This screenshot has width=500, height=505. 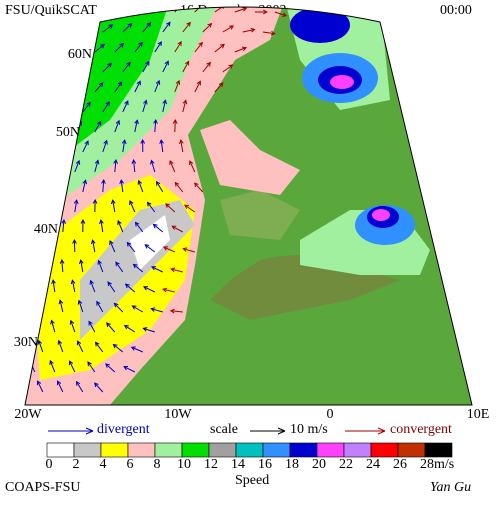 What do you see at coordinates (421, 429) in the screenshot?
I see `convergent-label: convergent` at bounding box center [421, 429].